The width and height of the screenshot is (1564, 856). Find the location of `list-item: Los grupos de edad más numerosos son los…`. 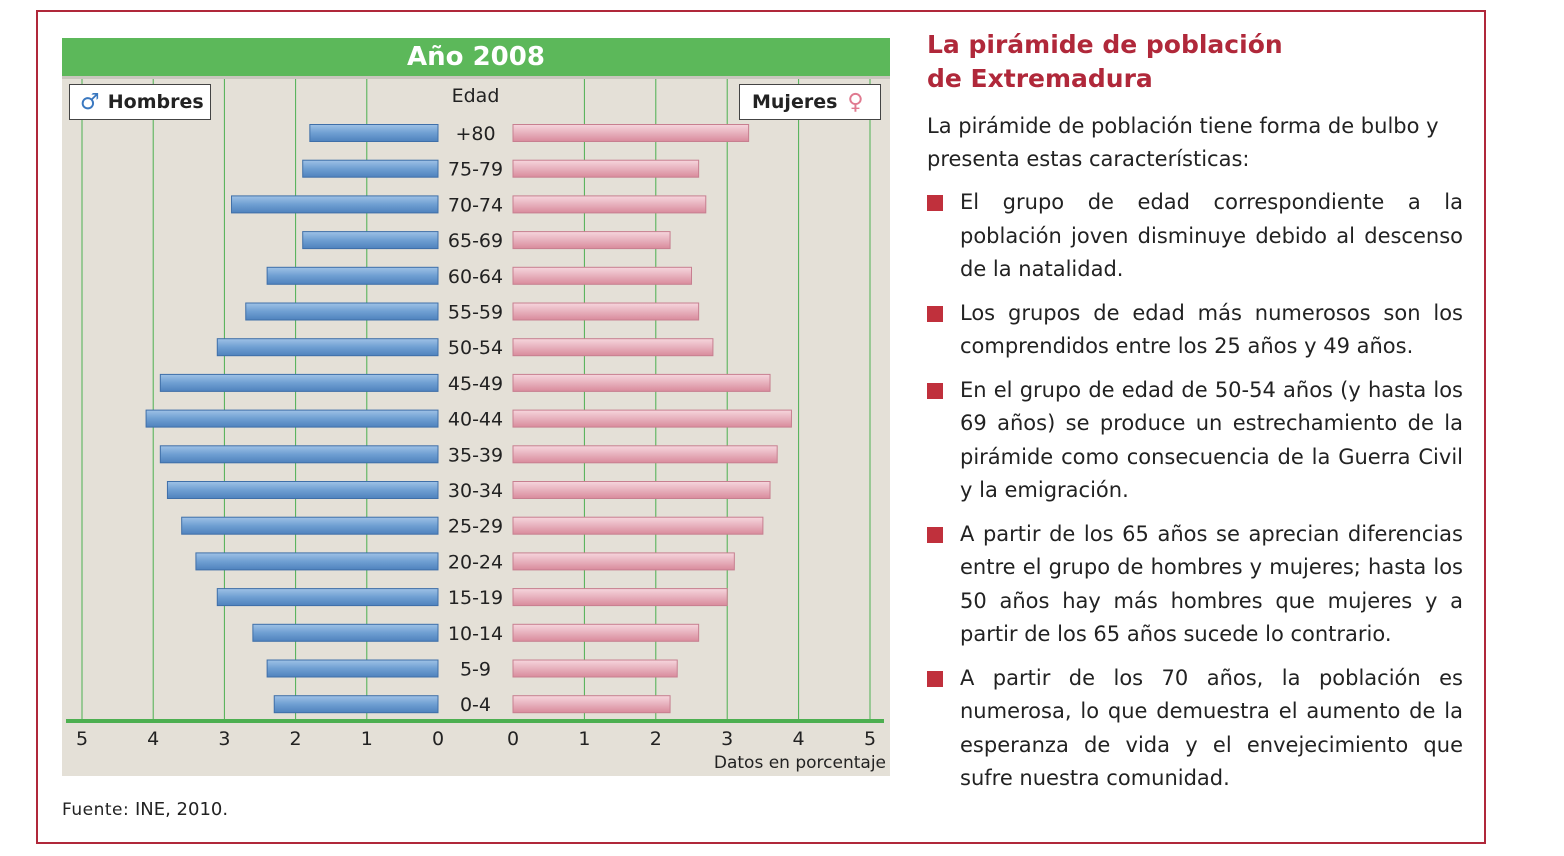

list-item: Los grupos de edad más numerosos son los… is located at coordinates (1195, 330).